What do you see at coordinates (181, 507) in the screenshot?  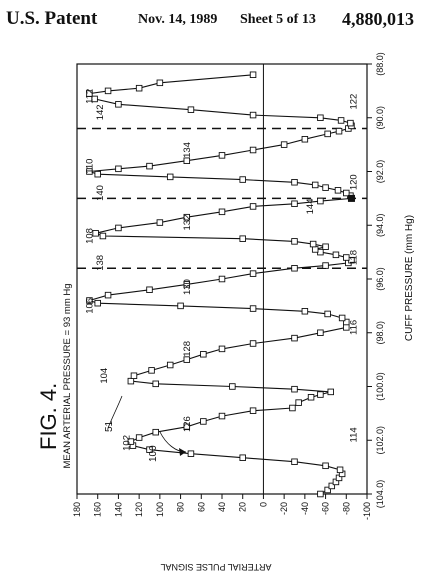 I see `y-tick-label: 80` at bounding box center [181, 507].